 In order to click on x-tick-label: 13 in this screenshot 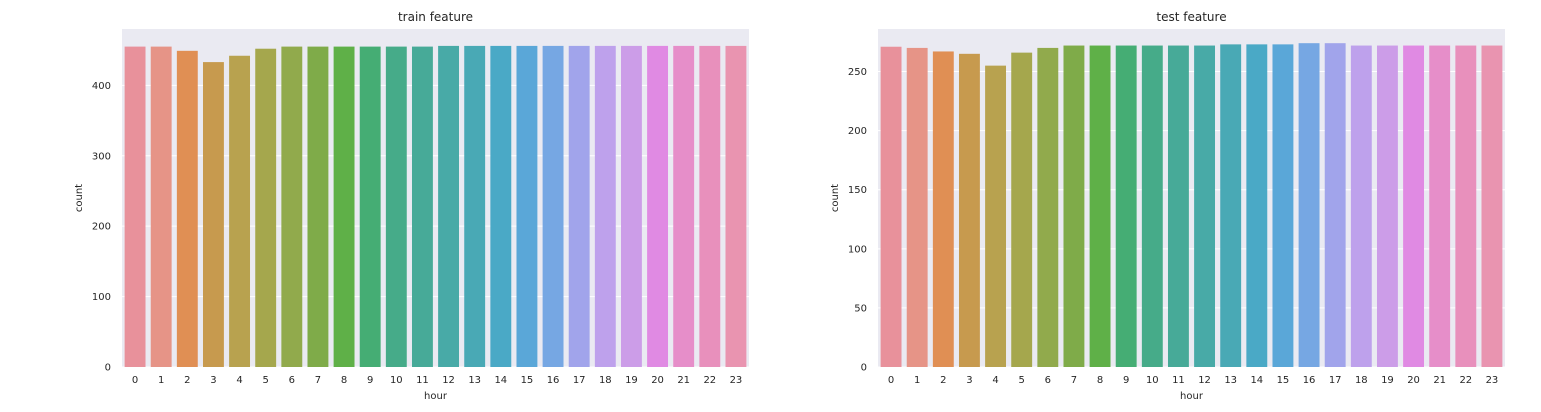, I will do `click(474, 380)`.